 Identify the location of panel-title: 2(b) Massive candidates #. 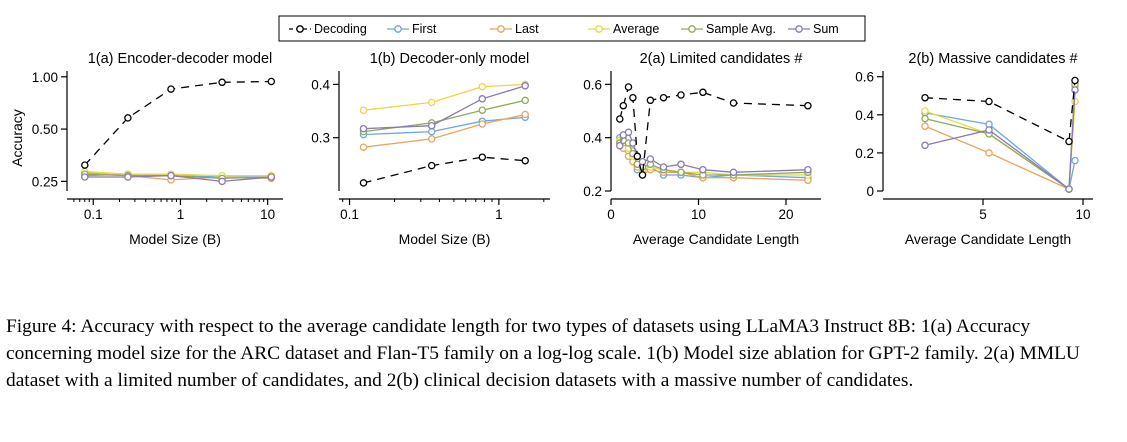
(992, 59).